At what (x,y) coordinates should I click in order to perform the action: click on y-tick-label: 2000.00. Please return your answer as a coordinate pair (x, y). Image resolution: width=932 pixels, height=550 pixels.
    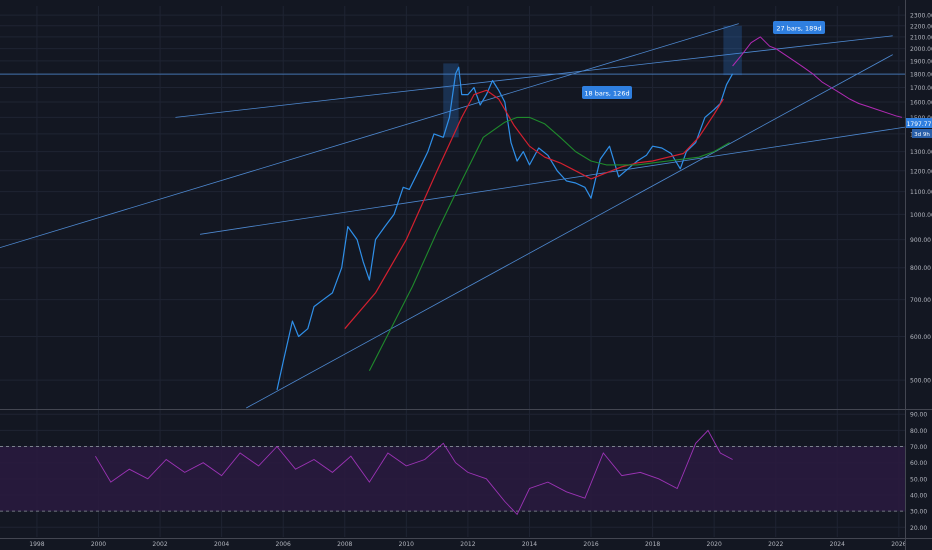
    Looking at the image, I should click on (921, 49).